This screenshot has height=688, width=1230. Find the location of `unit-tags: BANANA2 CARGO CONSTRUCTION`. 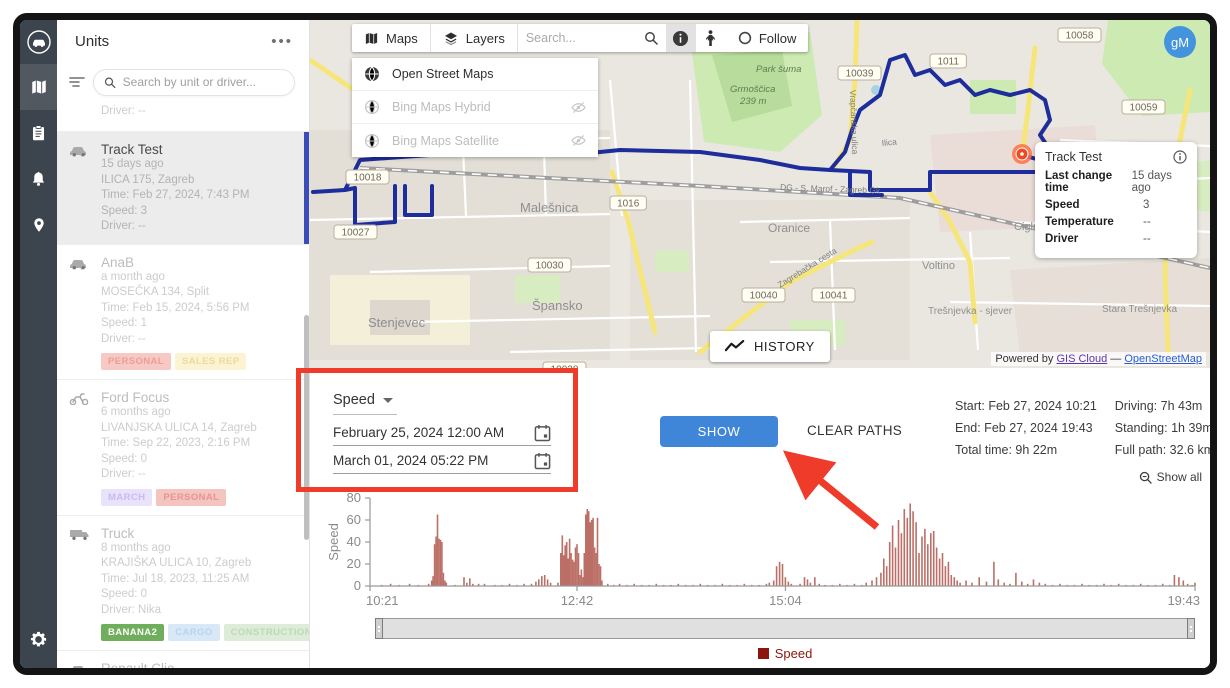

unit-tags: BANANA2 CARGO CONSTRUCTION is located at coordinates (205, 632).